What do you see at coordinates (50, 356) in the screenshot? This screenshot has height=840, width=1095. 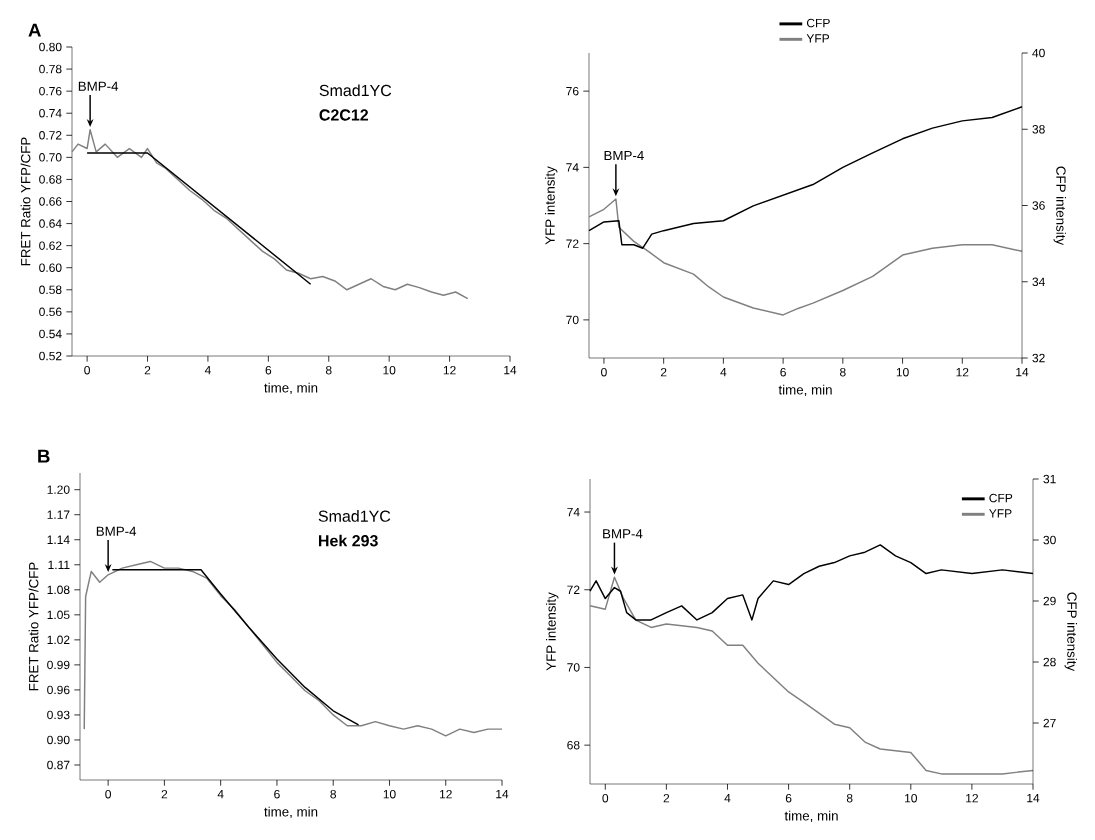 I see `y-tick-label: 0.52` at bounding box center [50, 356].